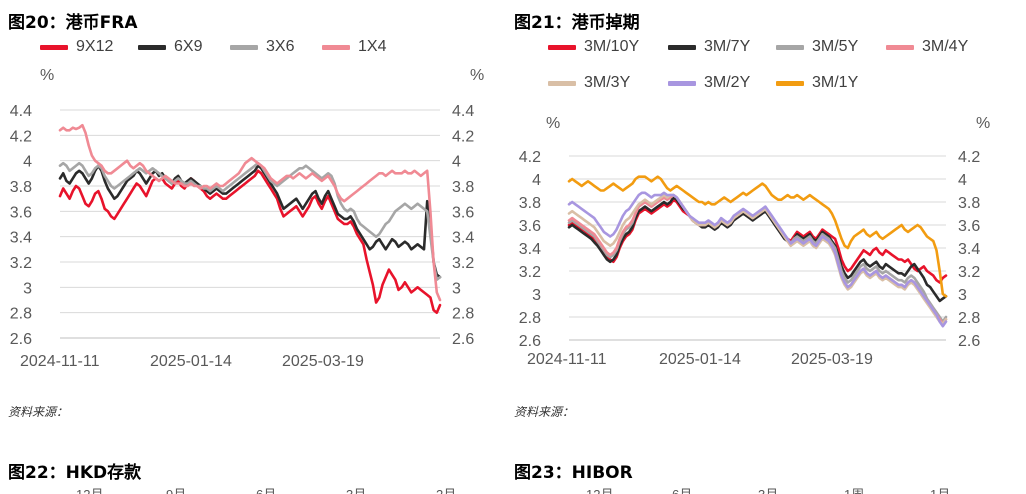  What do you see at coordinates (709, 47) in the screenshot?
I see `legend-item-3m-7y: 3M/7Y` at bounding box center [709, 47].